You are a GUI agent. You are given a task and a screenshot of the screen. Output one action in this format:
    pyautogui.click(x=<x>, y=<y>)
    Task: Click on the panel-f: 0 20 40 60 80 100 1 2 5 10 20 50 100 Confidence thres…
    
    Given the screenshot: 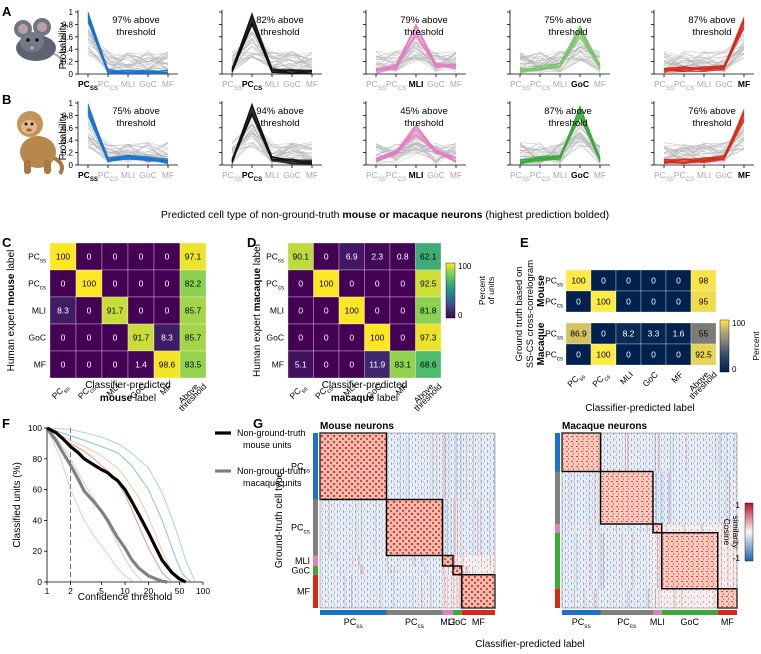 What is the action you would take?
    pyautogui.click(x=159, y=513)
    